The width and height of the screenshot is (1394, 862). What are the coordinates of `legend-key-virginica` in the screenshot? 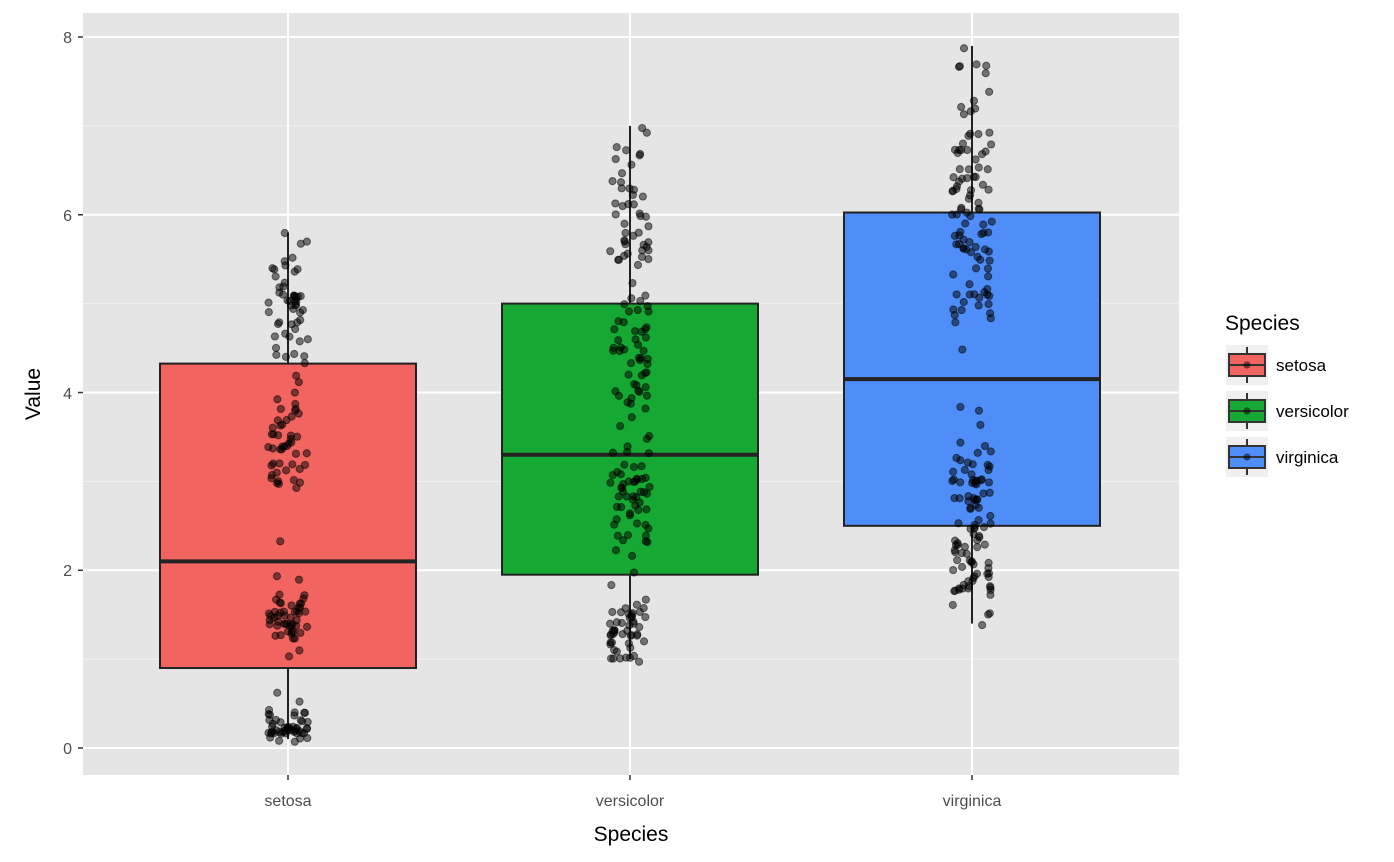 It's located at (1247, 457).